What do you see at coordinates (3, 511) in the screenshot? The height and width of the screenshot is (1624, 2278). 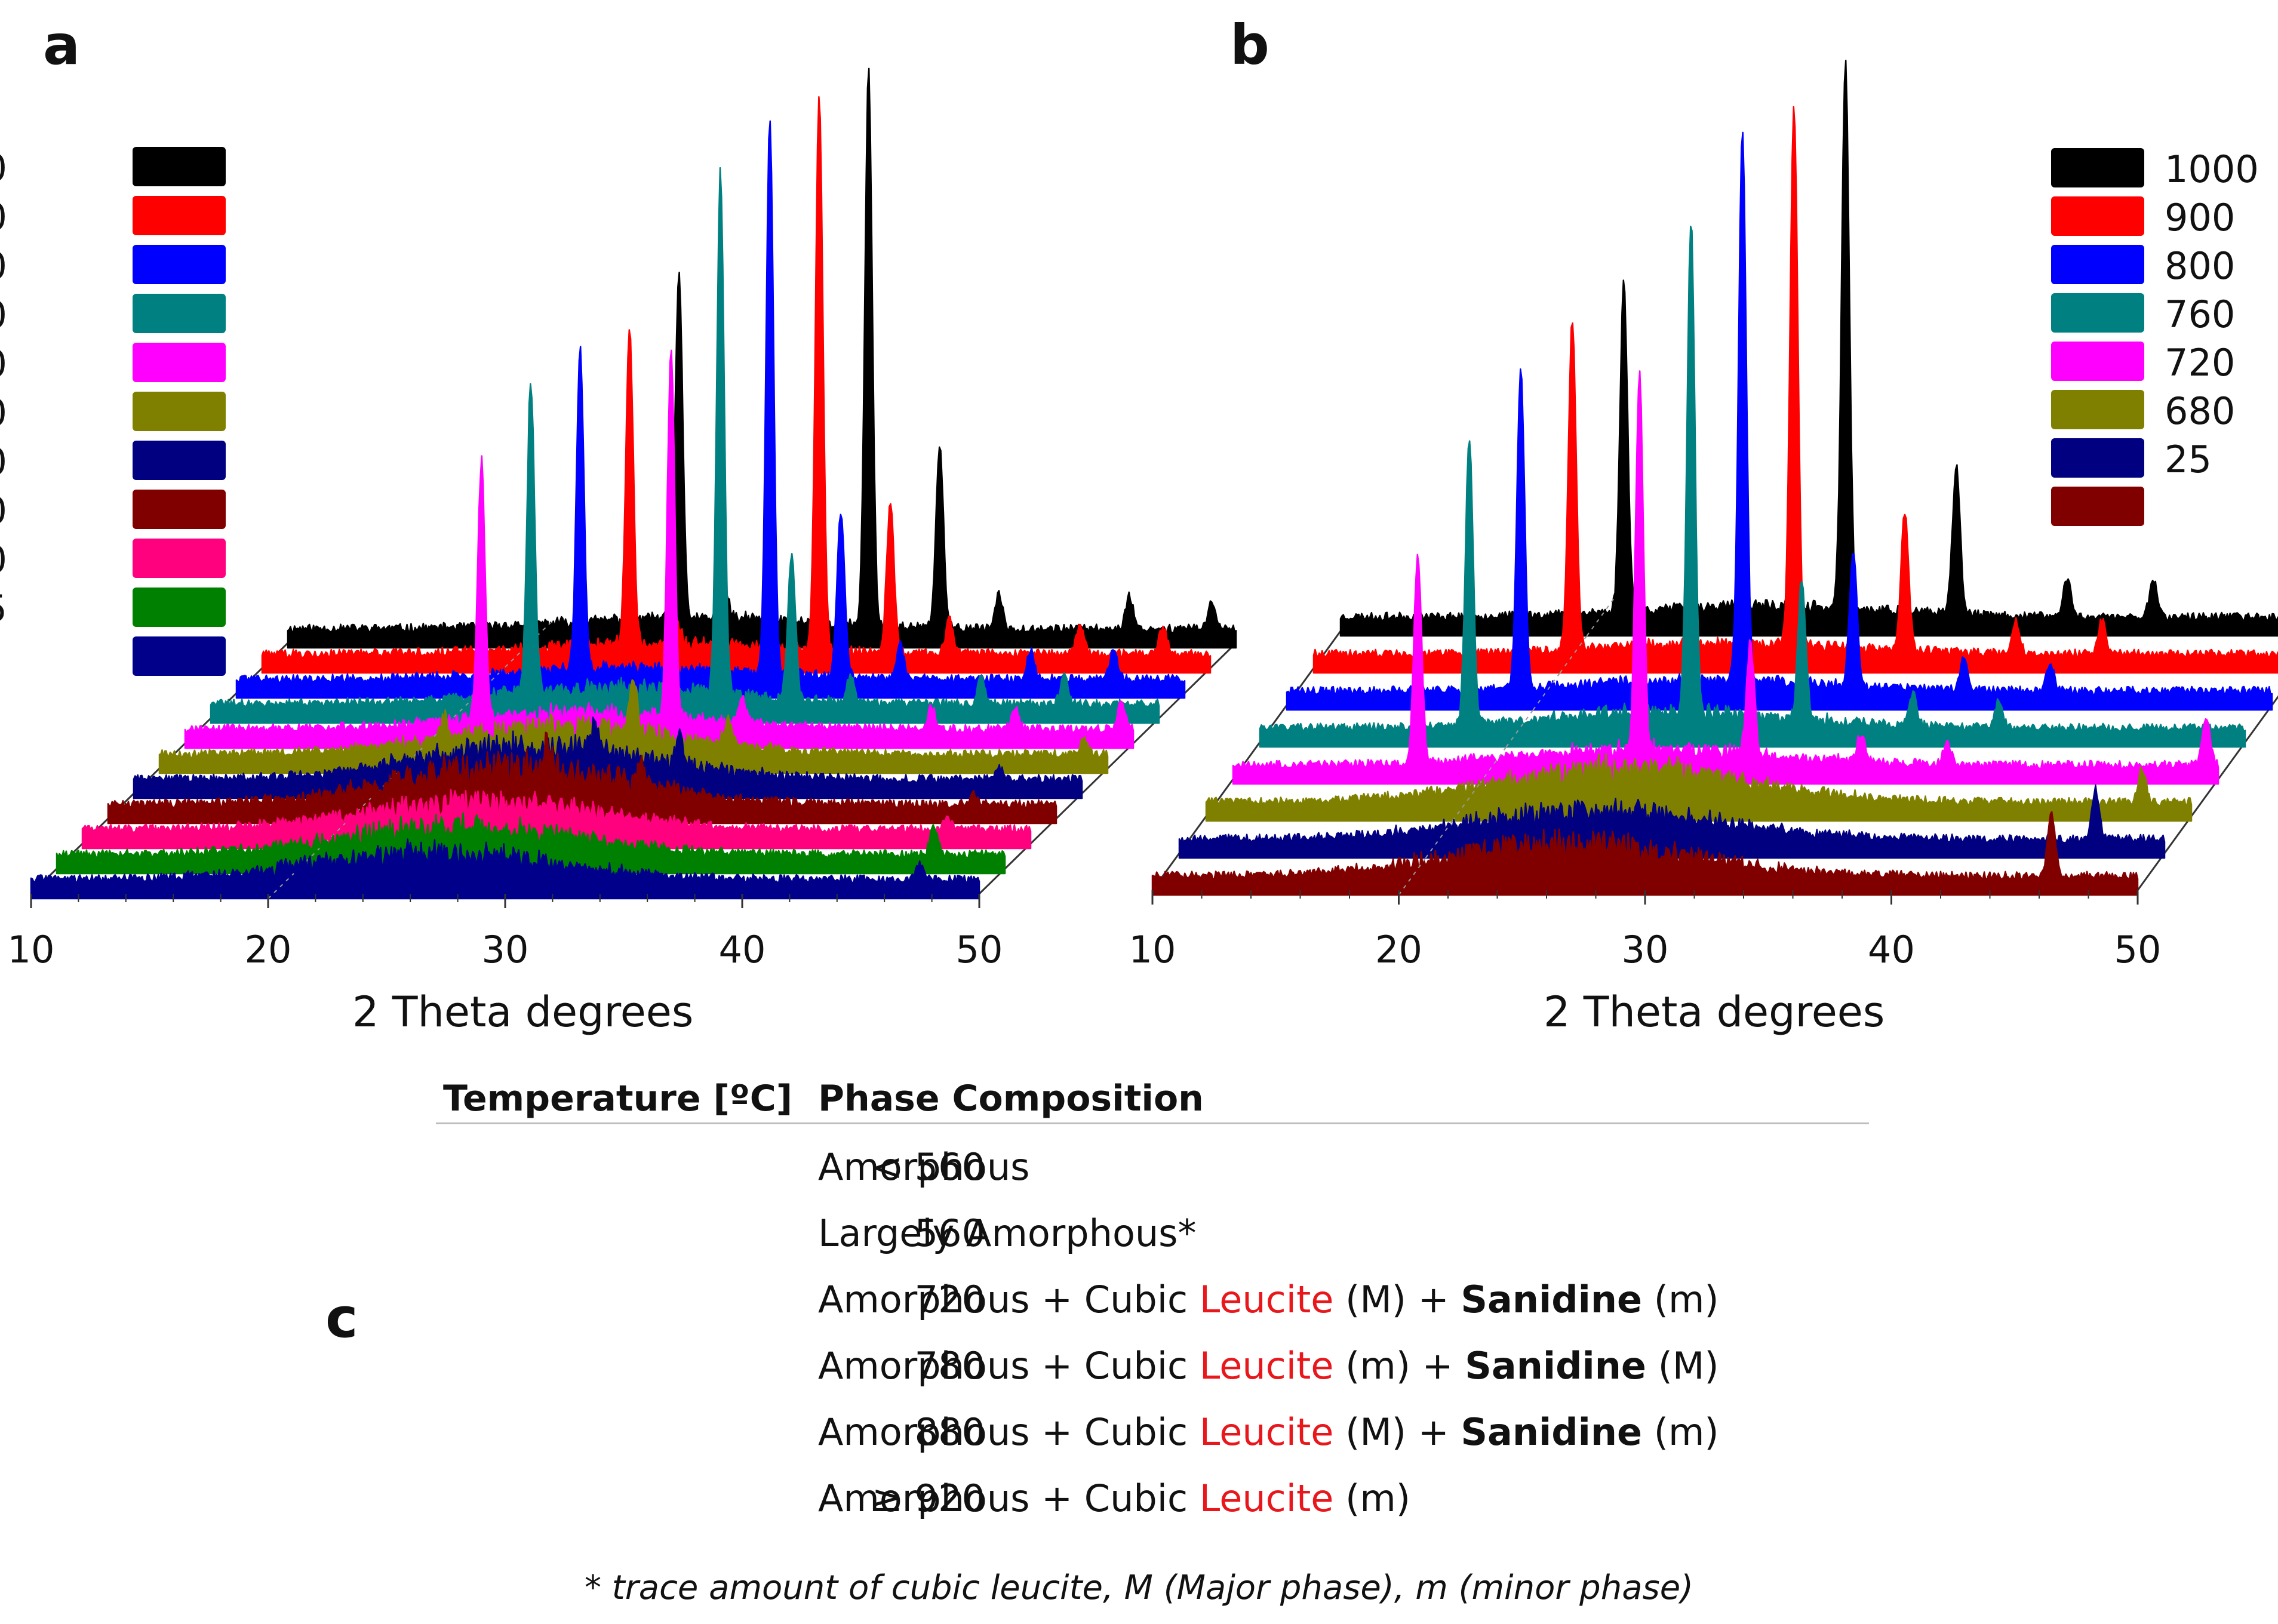 I see `legend-label: 560` at bounding box center [3, 511].